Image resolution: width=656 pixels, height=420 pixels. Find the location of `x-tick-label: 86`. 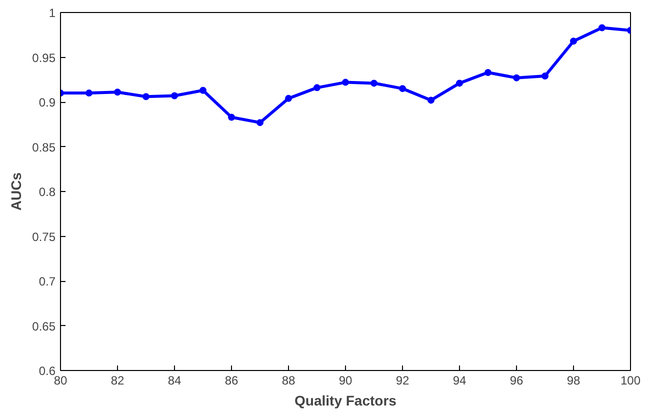

x-tick-label: 86 is located at coordinates (231, 381).